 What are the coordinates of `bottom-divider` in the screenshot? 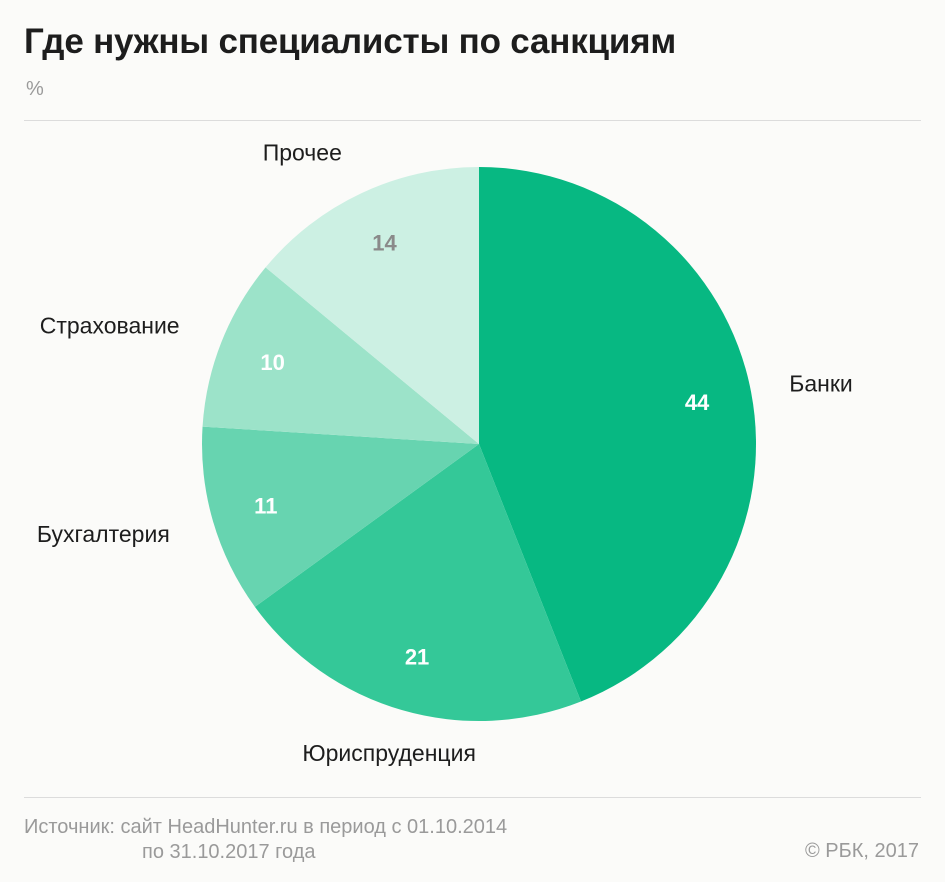 It's located at (472, 797).